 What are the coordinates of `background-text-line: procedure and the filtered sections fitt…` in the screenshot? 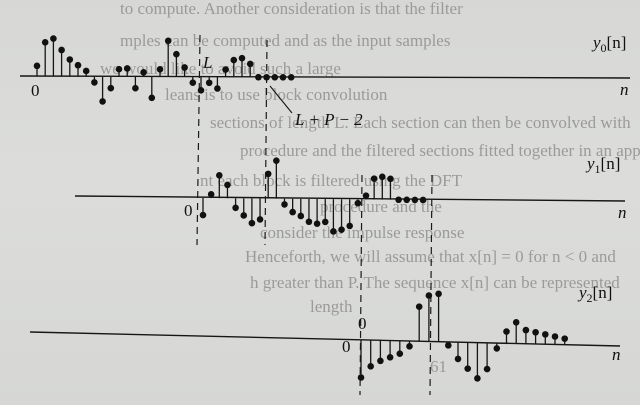 It's located at (440, 150).